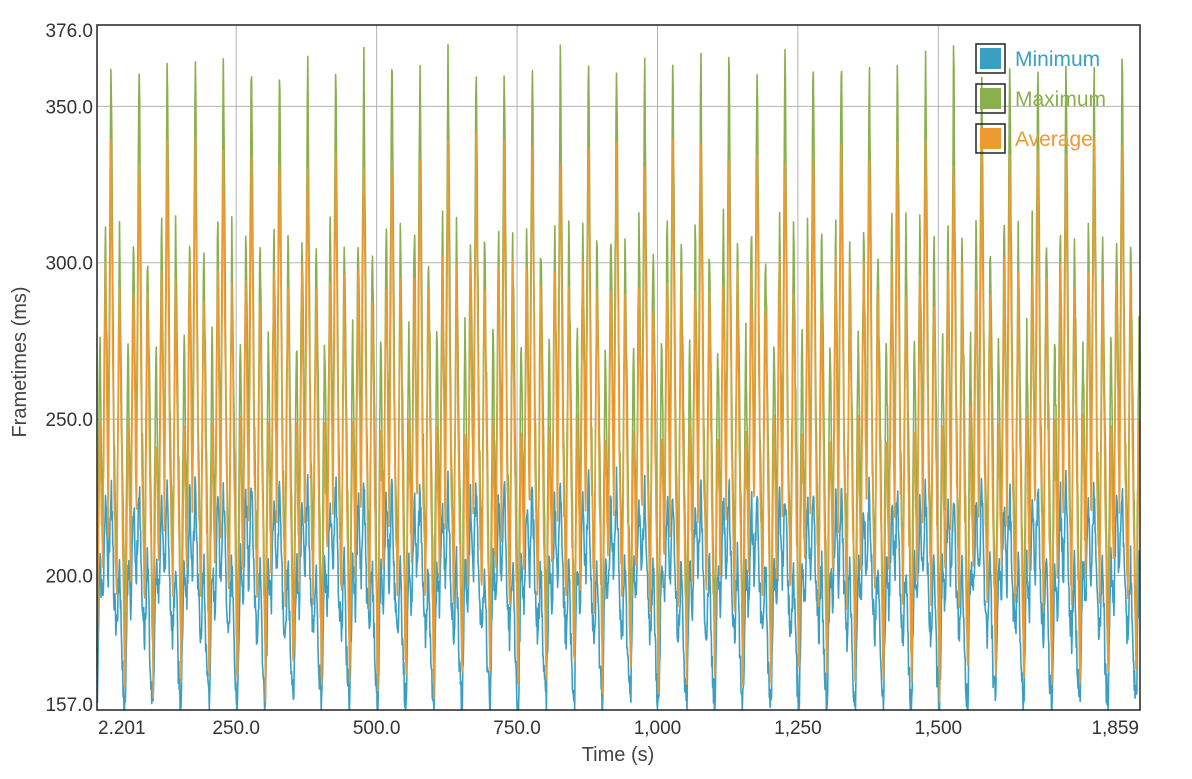 This screenshot has height=779, width=1192. I want to click on y-tick-label: 200.0, so click(69, 577).